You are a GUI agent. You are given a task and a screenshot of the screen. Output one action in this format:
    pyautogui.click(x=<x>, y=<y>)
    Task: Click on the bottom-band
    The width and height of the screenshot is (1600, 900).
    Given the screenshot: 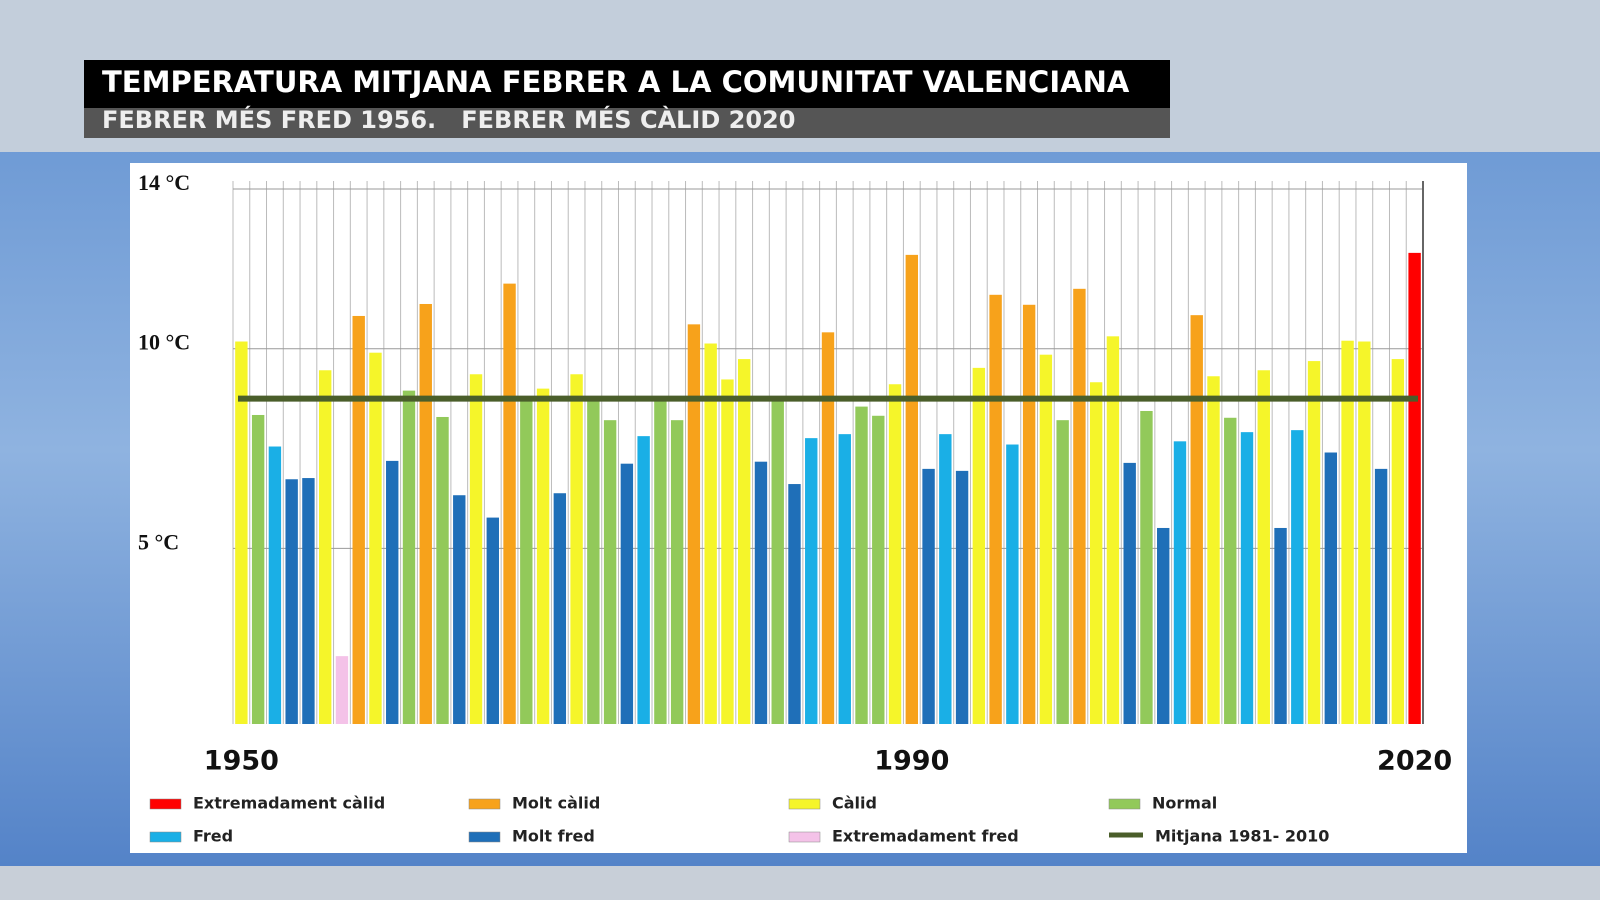 What is the action you would take?
    pyautogui.click(x=800, y=883)
    